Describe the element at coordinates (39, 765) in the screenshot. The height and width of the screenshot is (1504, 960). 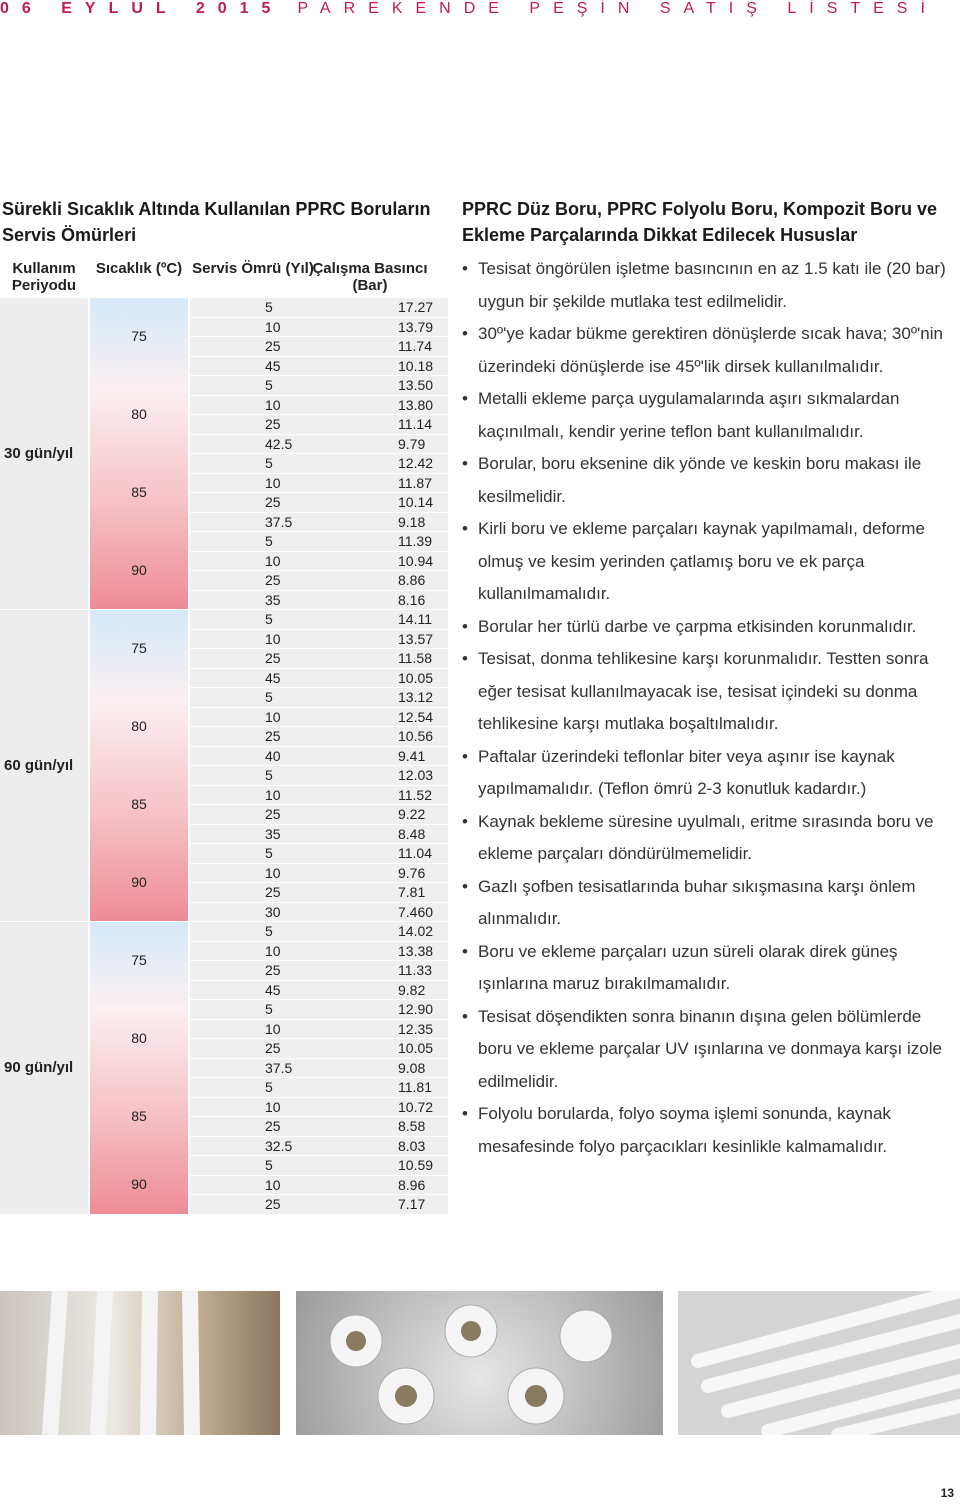
I see `period-label: 60 gün/yıl` at that location.